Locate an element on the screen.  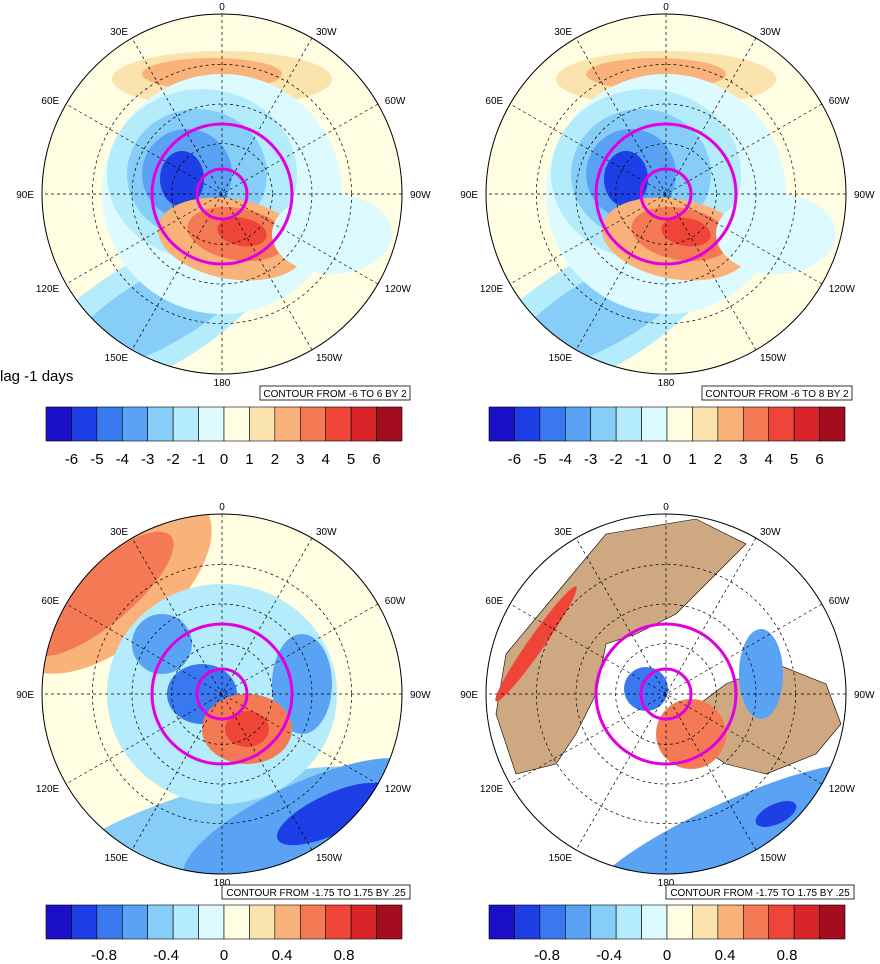
positive-core is located at coordinates (242, 232).